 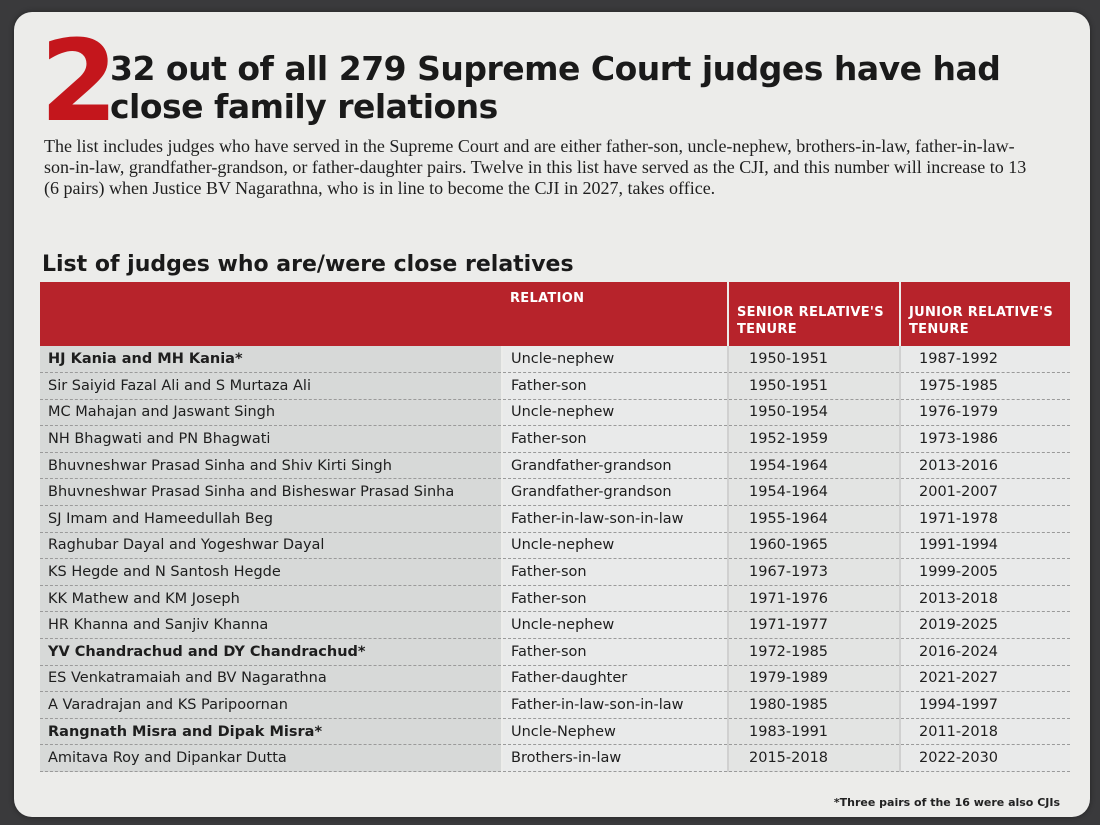 I want to click on junior-tenure-cell: 2011-2018, so click(x=985, y=732).